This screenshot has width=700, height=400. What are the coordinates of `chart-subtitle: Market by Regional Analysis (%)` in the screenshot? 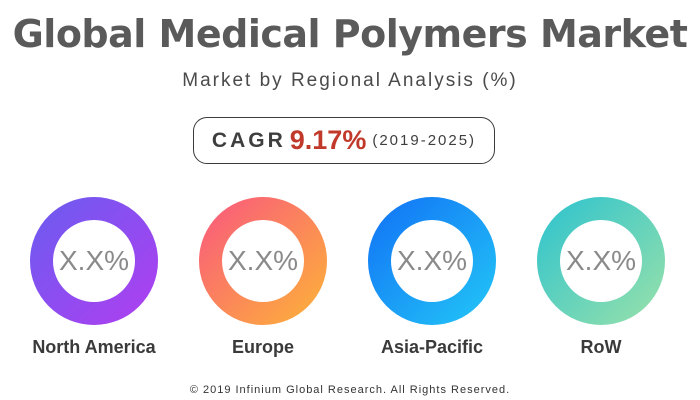 It's located at (350, 80).